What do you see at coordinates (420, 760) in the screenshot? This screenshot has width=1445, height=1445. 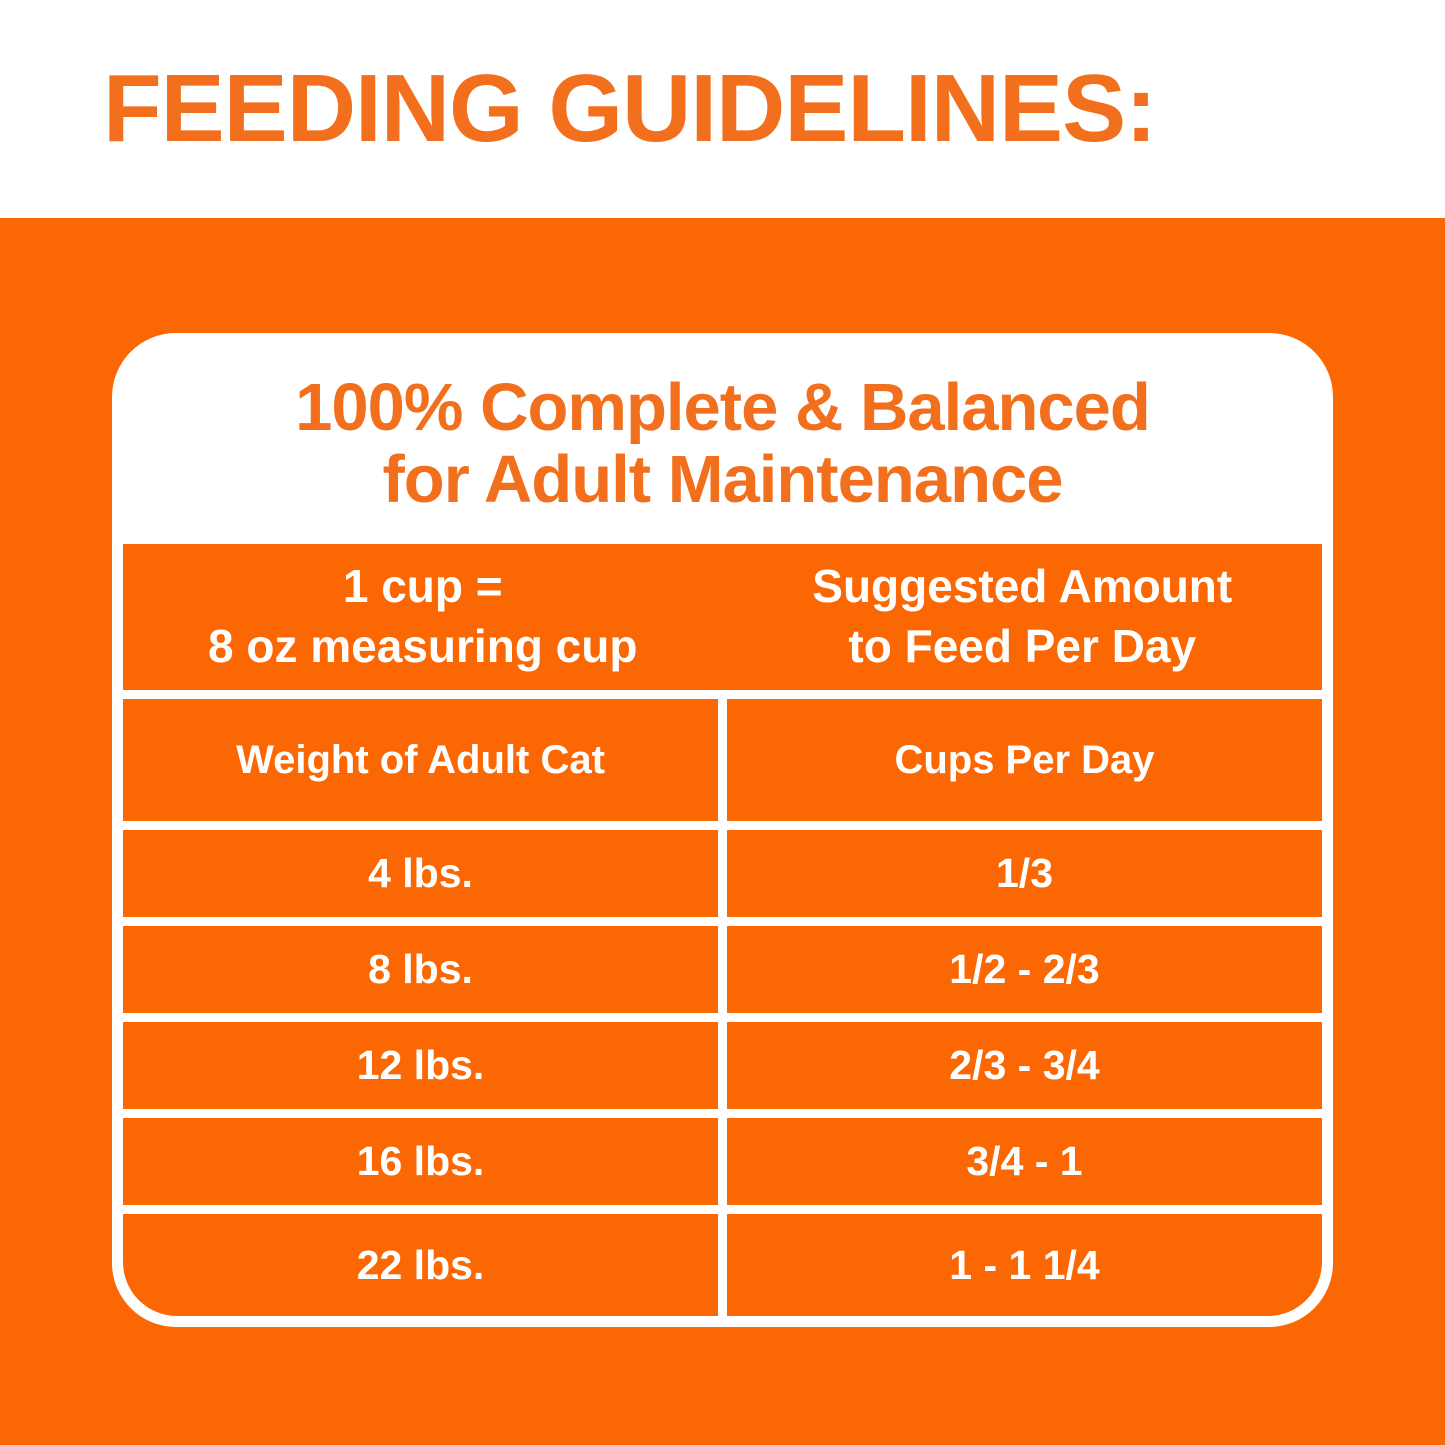 I see `column-header-weight: Weight of Adult Cat` at bounding box center [420, 760].